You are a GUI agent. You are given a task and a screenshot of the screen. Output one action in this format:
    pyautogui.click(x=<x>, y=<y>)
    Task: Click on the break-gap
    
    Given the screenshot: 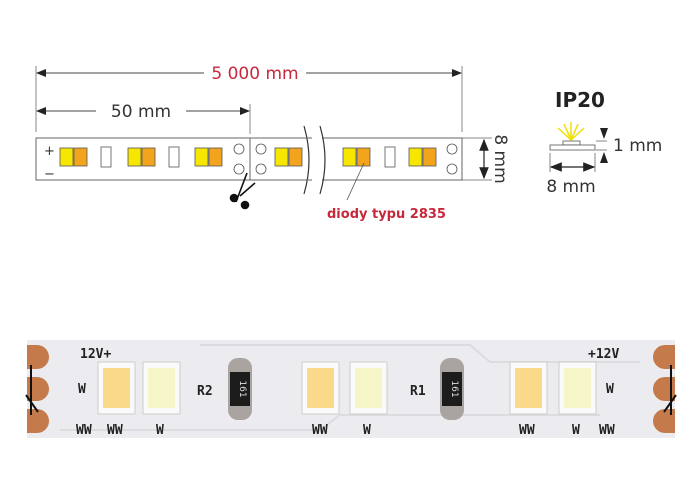 What is the action you would take?
    pyautogui.click(x=313, y=160)
    